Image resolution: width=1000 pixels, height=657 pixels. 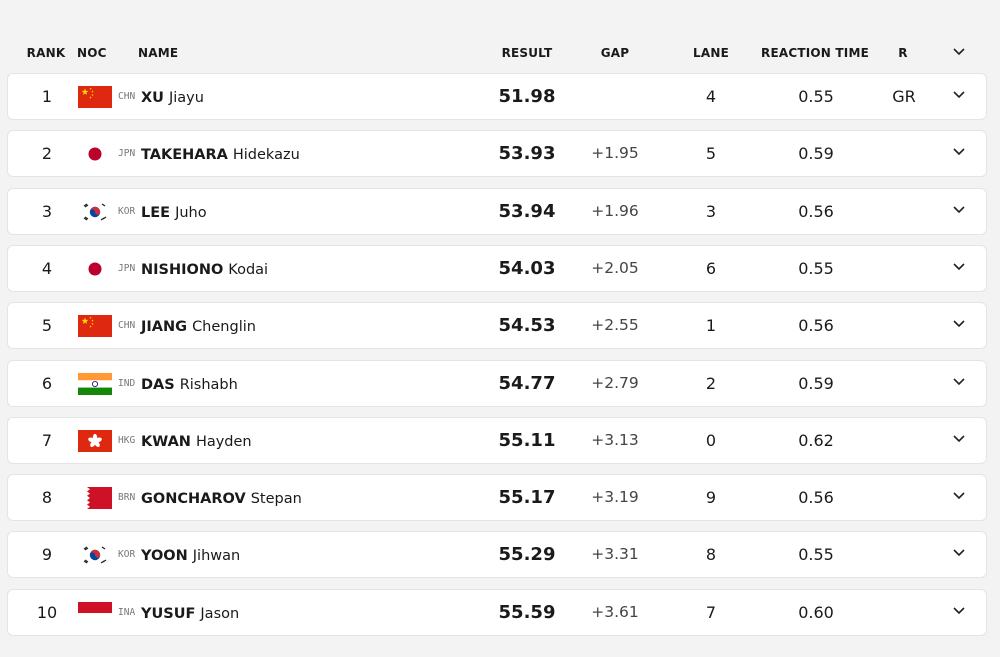 What do you see at coordinates (615, 267) in the screenshot?
I see `gap-cell: +2.05` at bounding box center [615, 267].